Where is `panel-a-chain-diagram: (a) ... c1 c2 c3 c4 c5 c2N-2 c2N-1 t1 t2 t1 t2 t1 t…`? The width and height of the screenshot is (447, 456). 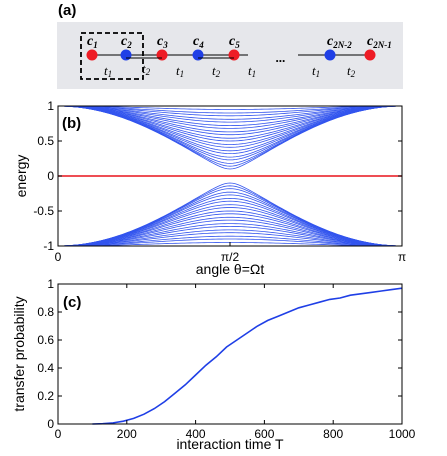
panel-a-chain-diagram: (a) ... c1 c2 c3 c4 c5 c2N-2 c2N-1 t1 t2 t1 t2 t1 t… is located at coordinates (230, 45).